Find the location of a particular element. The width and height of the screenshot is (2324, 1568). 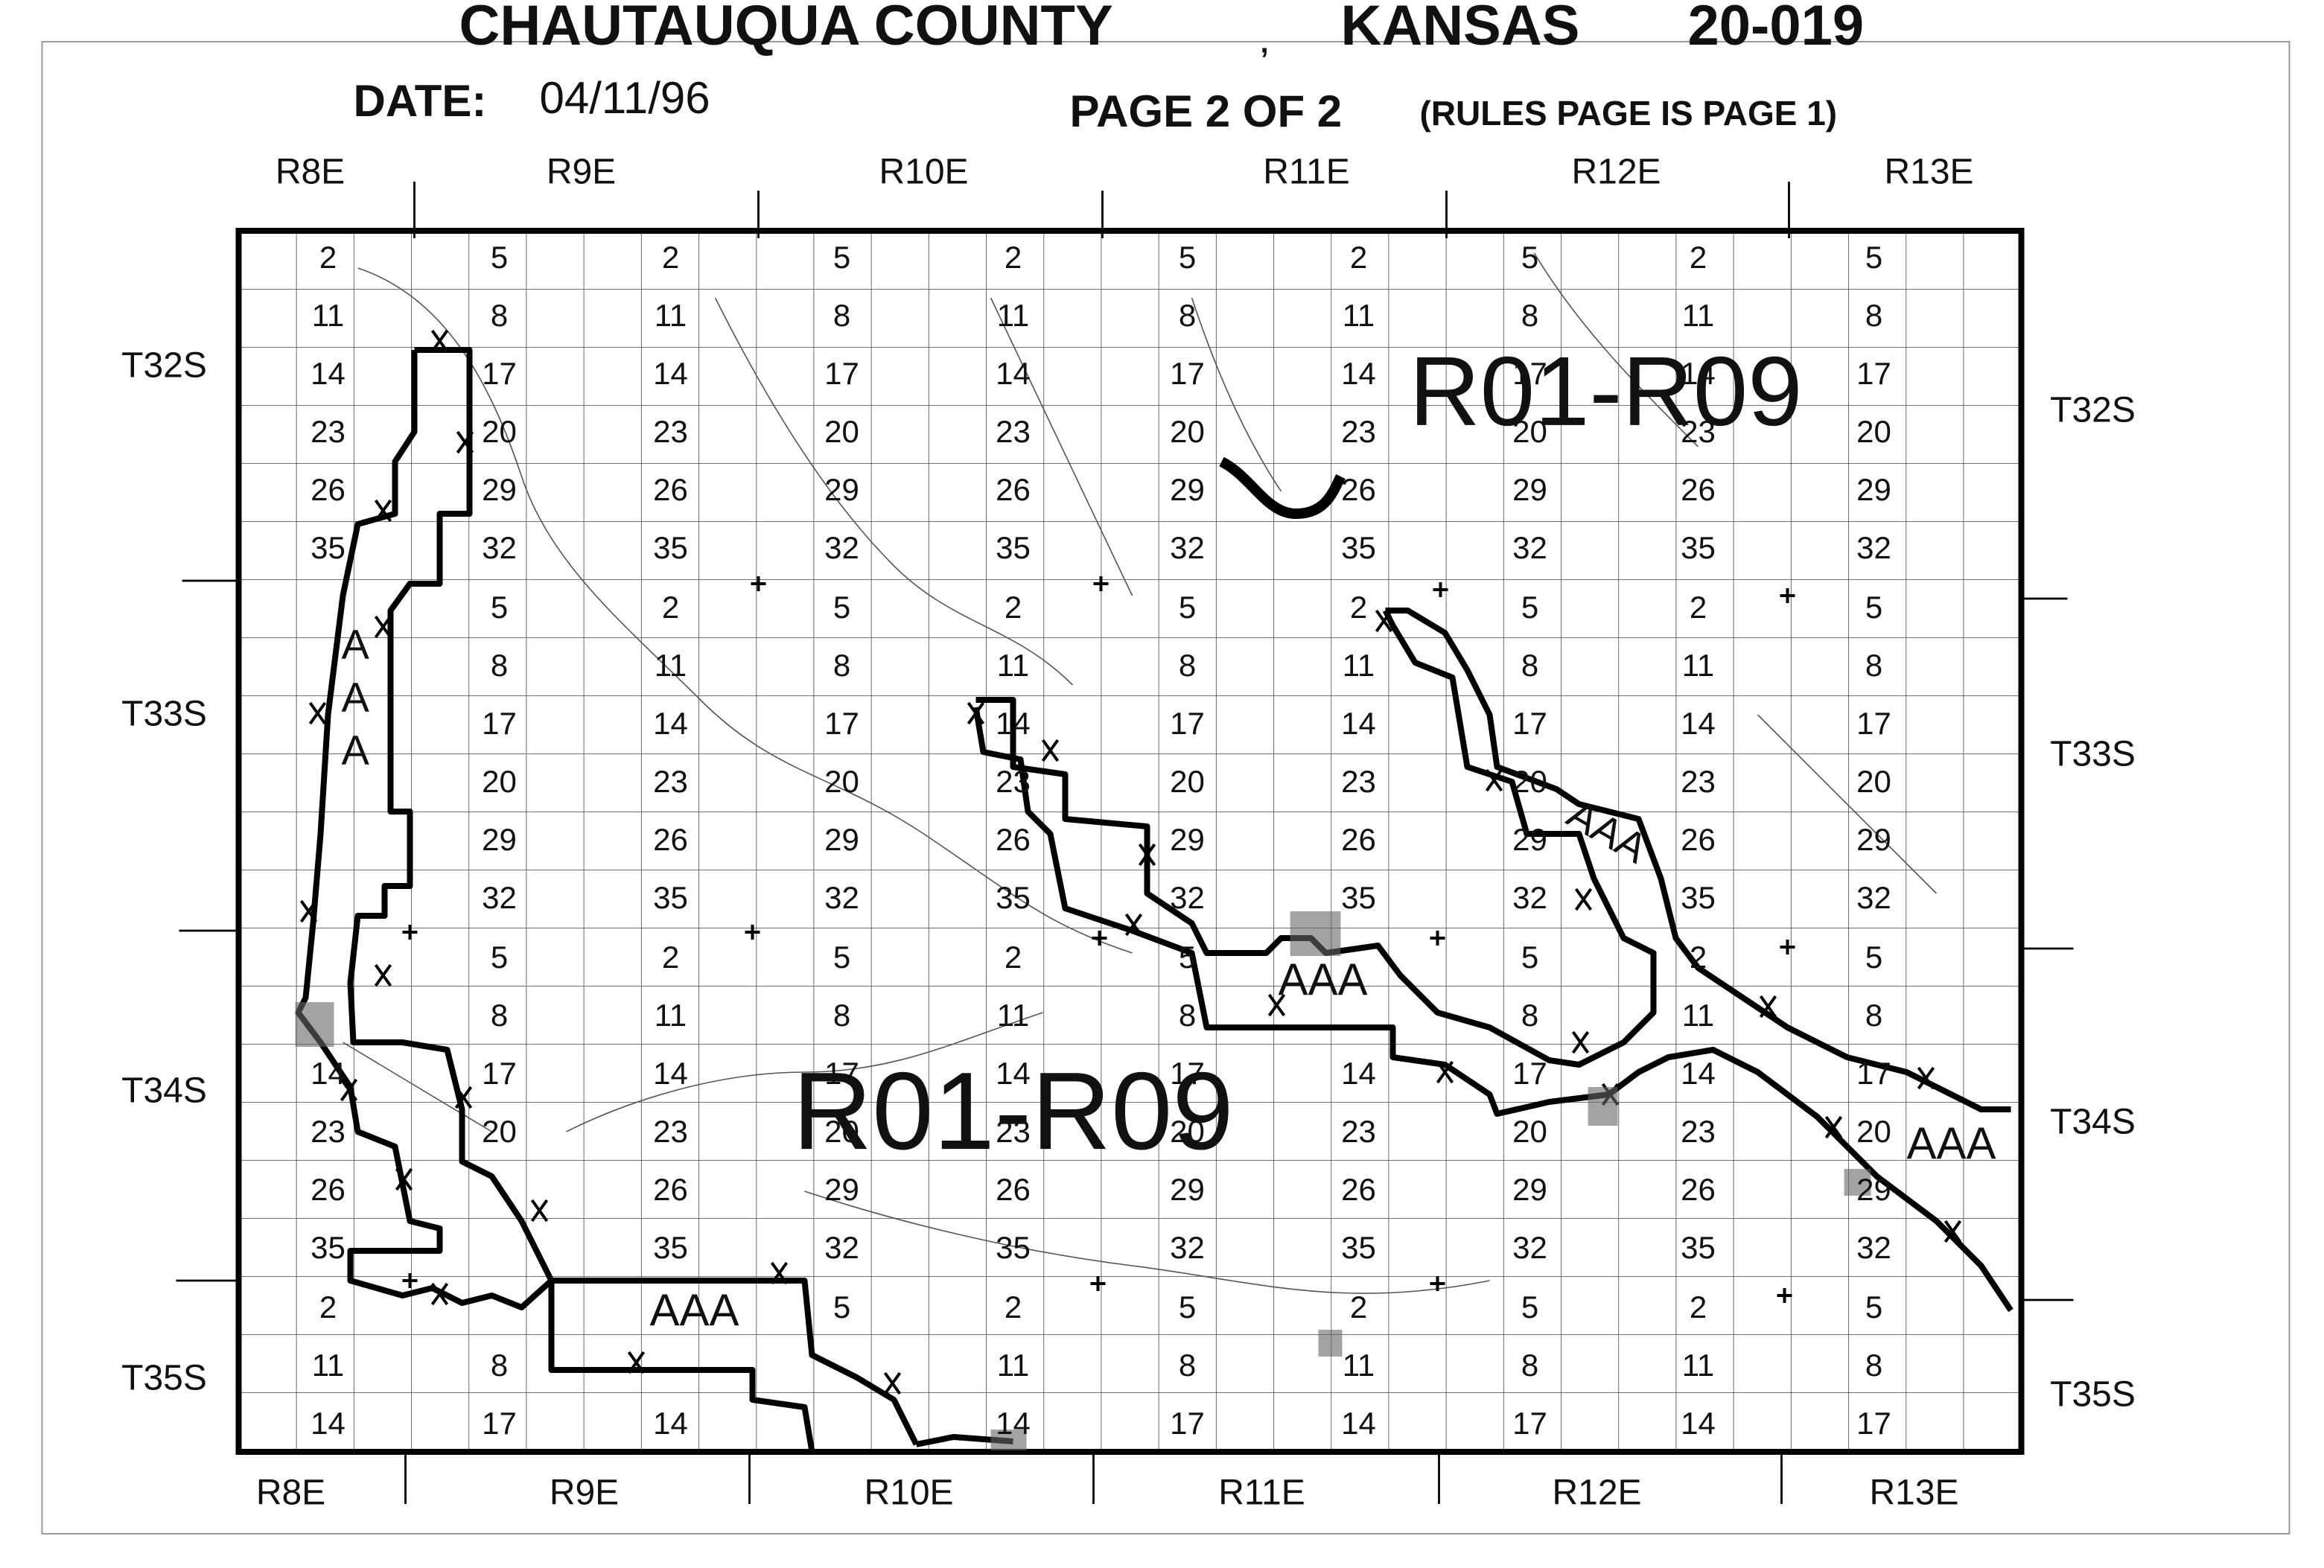

date: 04/11/96 is located at coordinates (625, 98).